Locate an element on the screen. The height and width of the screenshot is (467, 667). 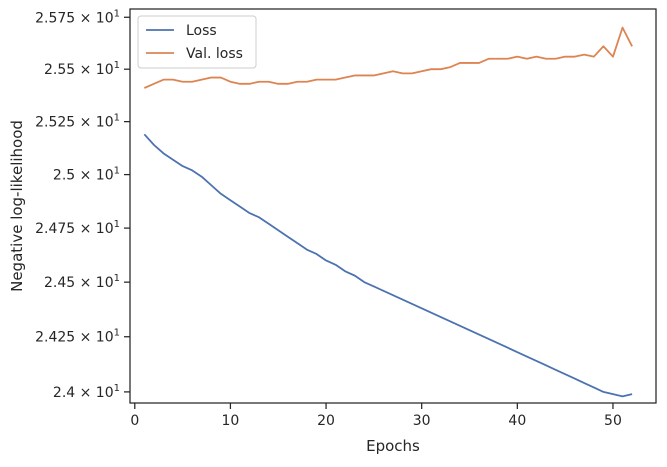
y-tick-label: 2.575 × 10¹ is located at coordinates (77, 17).